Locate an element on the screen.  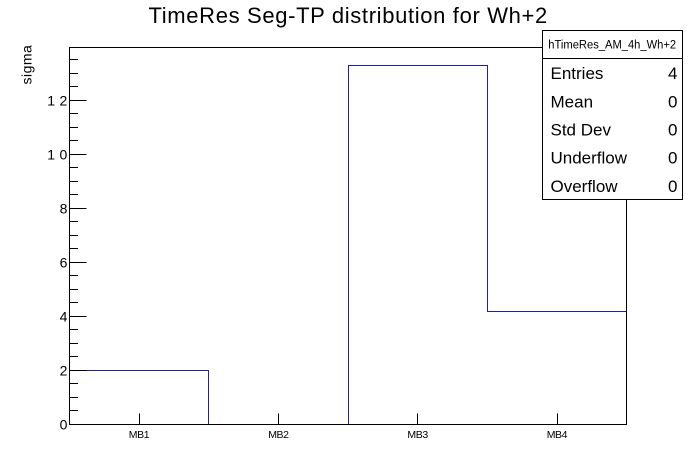
svg-text: MB3 is located at coordinates (417, 435).